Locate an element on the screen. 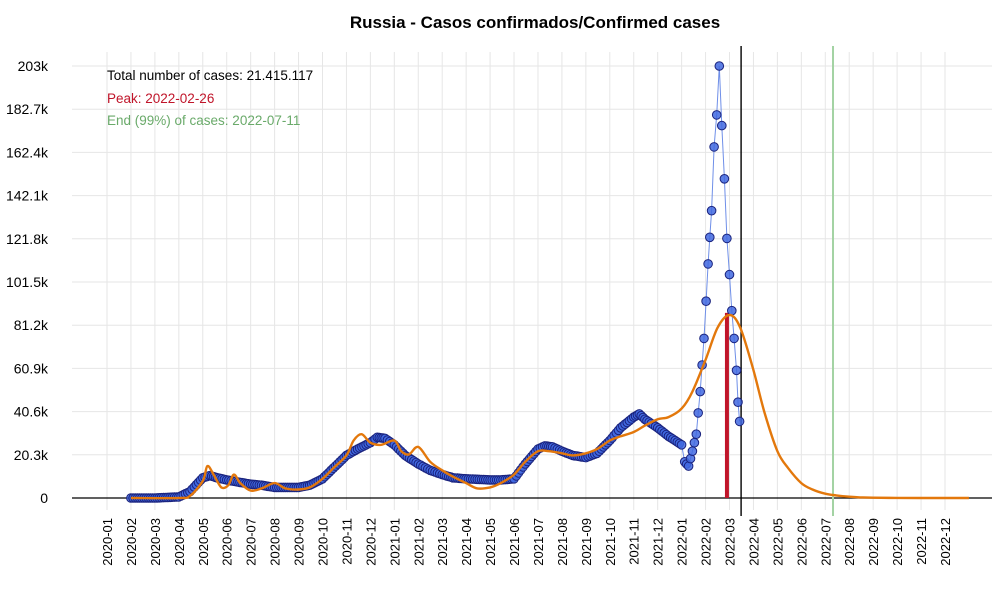 This screenshot has height=600, width=1000. y-tick-label: 40.6k is located at coordinates (31, 412).